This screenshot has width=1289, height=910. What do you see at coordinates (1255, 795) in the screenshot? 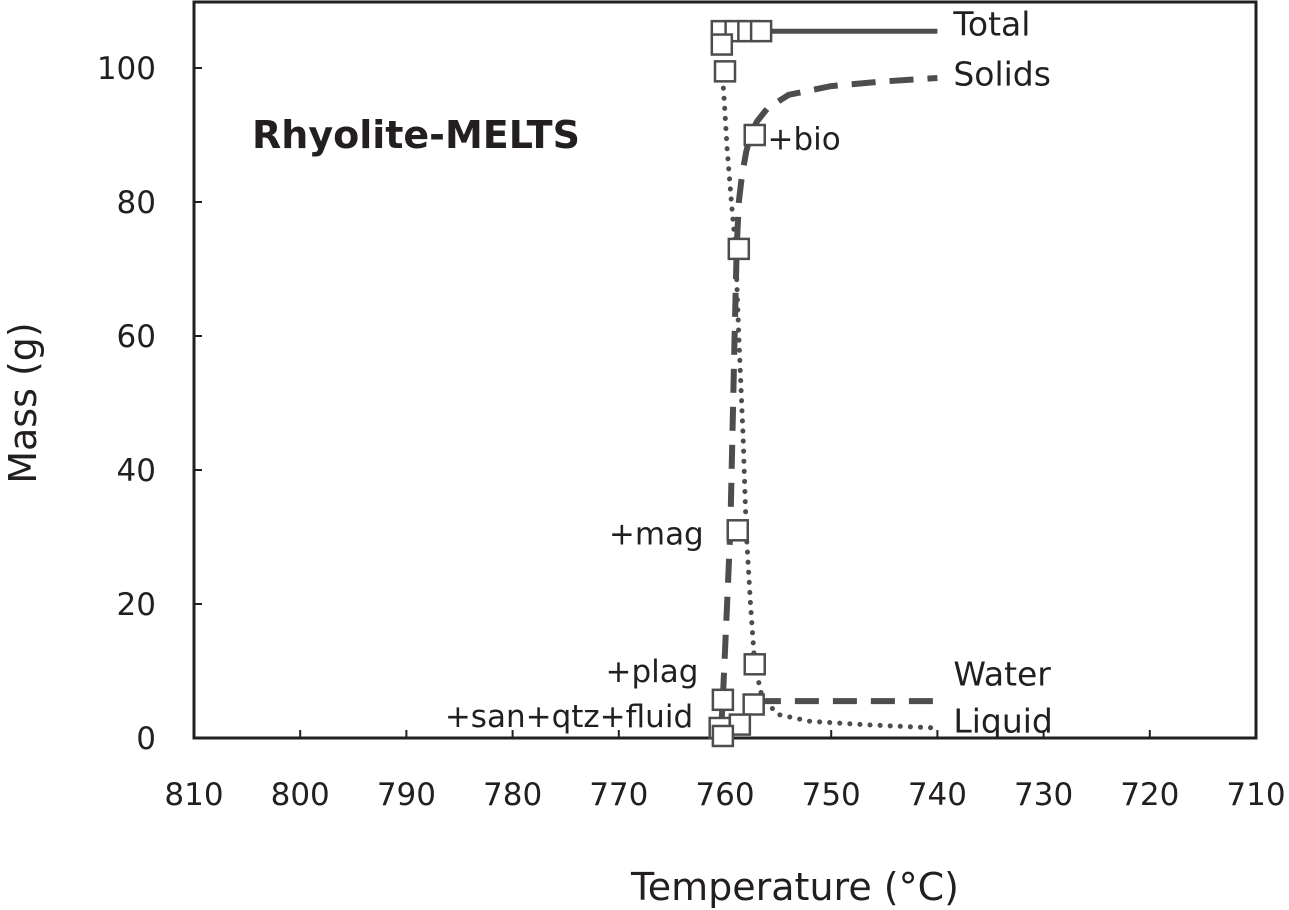
I see `x-tick-label: 710` at bounding box center [1255, 795].